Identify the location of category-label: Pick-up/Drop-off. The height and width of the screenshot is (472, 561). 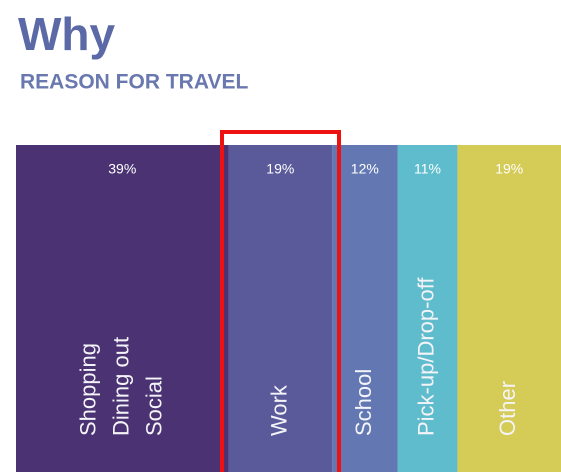
(425, 356).